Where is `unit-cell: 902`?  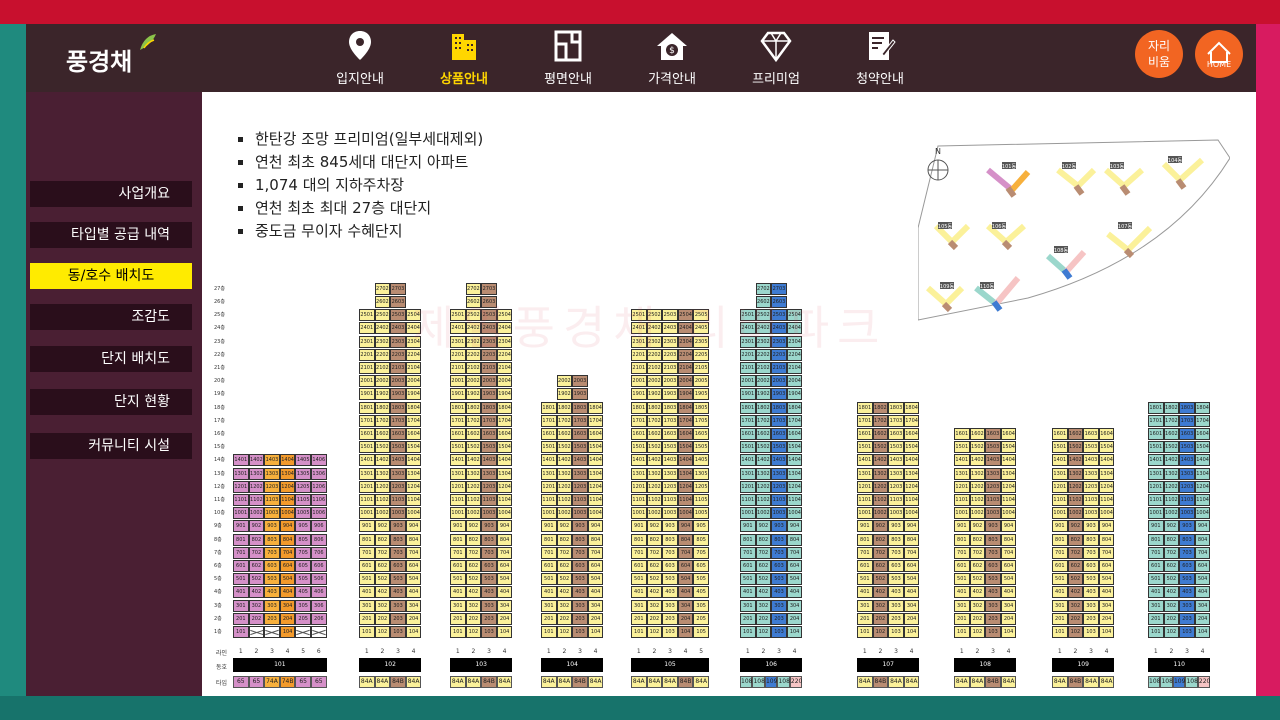
unit-cell: 902 is located at coordinates (256, 526).